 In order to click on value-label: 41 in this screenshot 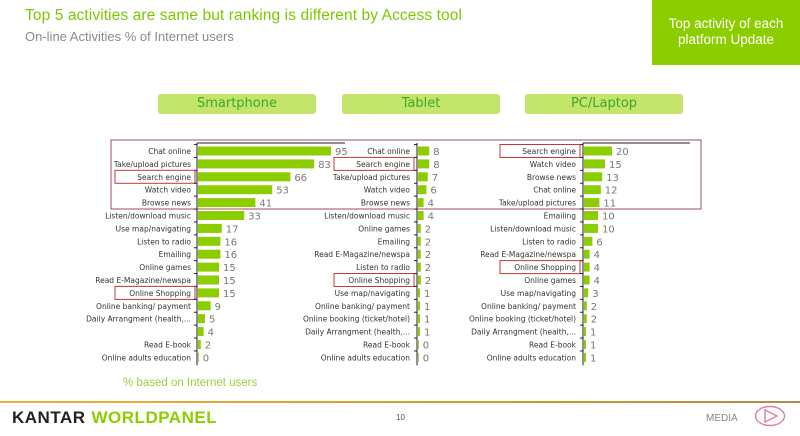, I will do `click(265, 204)`.